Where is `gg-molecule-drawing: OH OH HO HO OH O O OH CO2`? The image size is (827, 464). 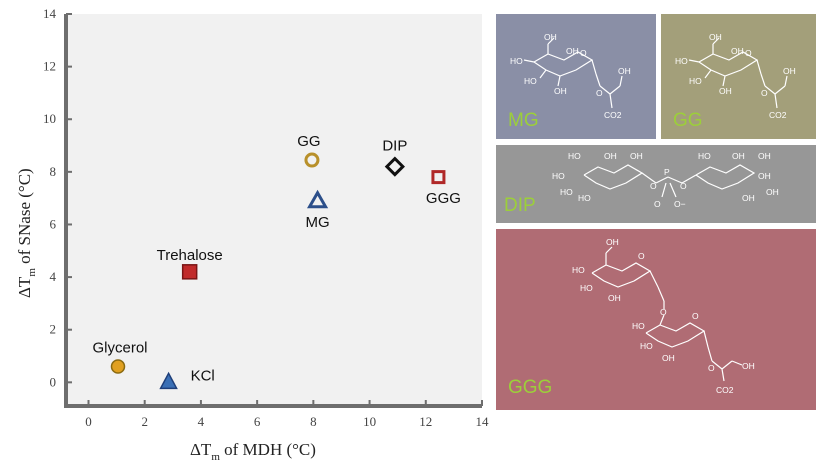
gg-molecule-drawing: OH OH HO HO OH O O OH CO2 is located at coordinates (735, 76).